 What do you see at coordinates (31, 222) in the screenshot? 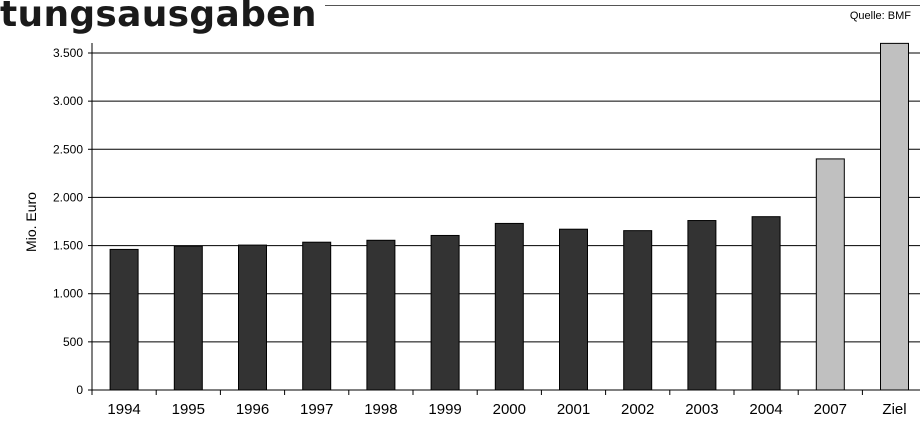
I see `y-axis-title: Mio. Euro` at bounding box center [31, 222].